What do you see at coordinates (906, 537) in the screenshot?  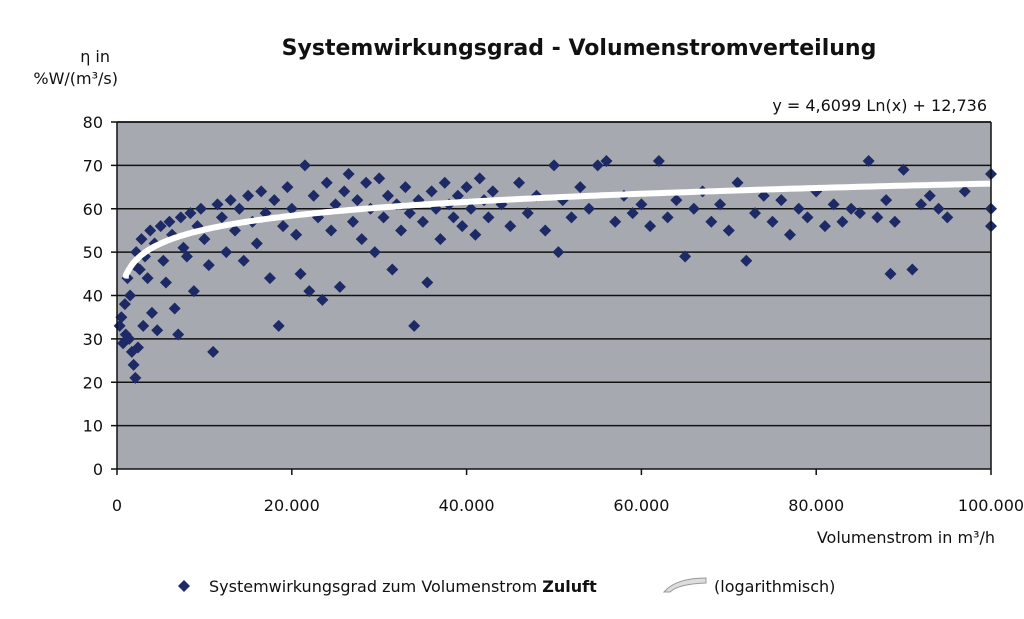 I see `x-axis-label: Volumenstrom in m³/h` at bounding box center [906, 537].